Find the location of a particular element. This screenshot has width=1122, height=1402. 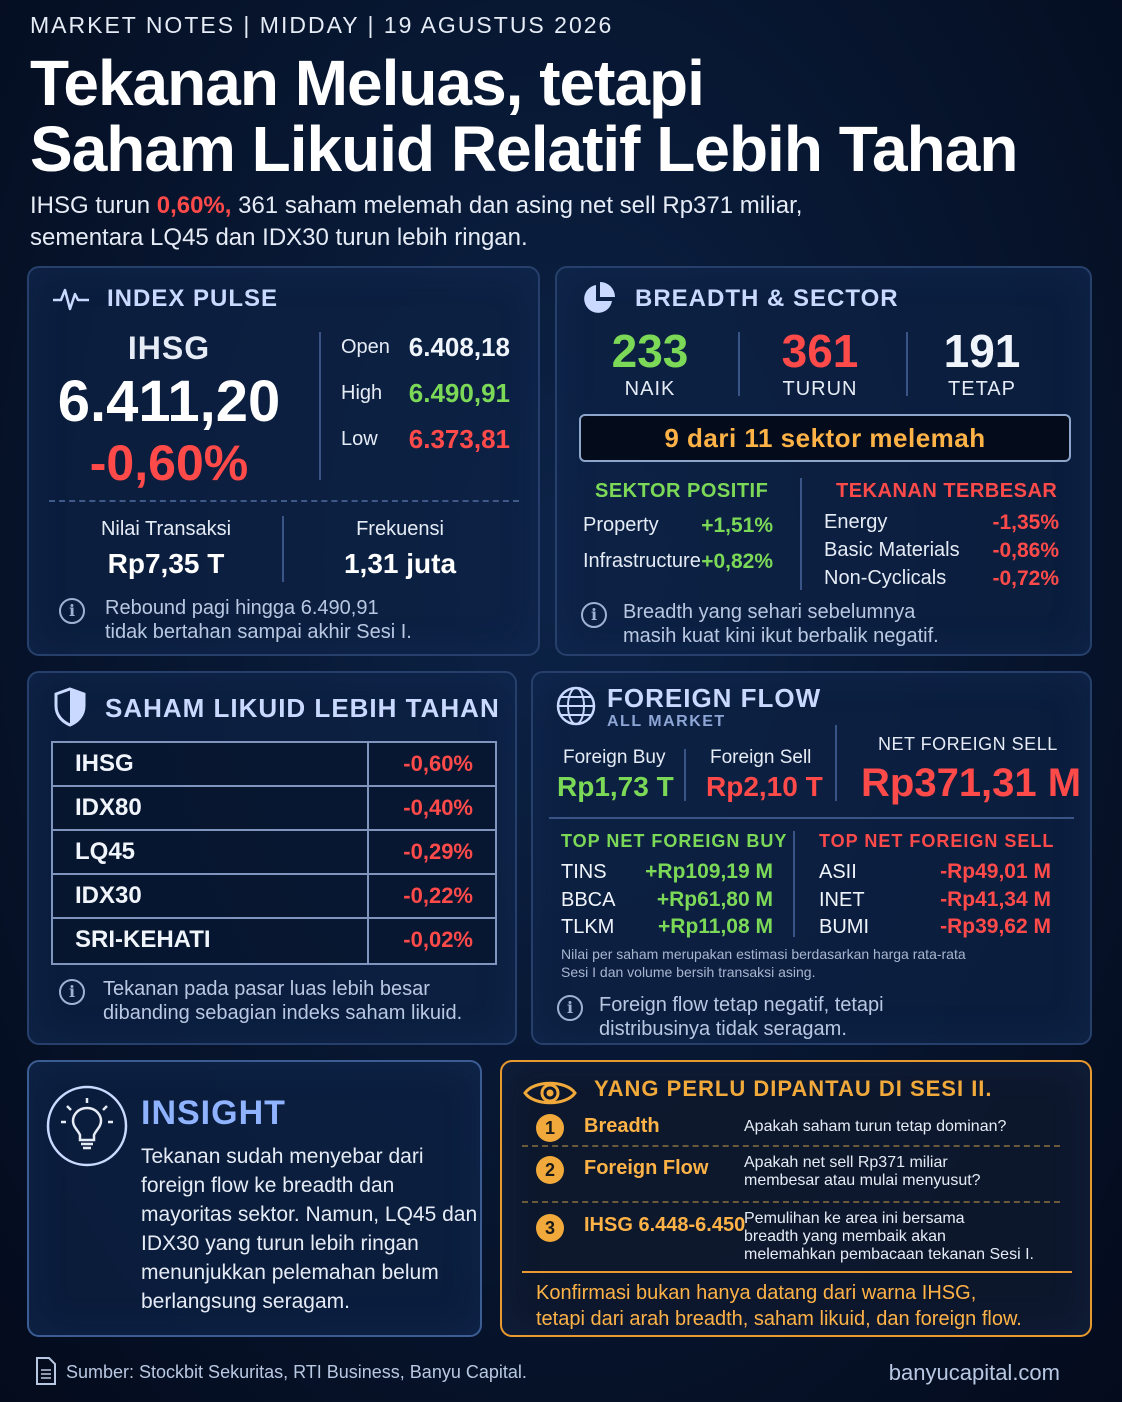

shield-icon is located at coordinates (70, 707).